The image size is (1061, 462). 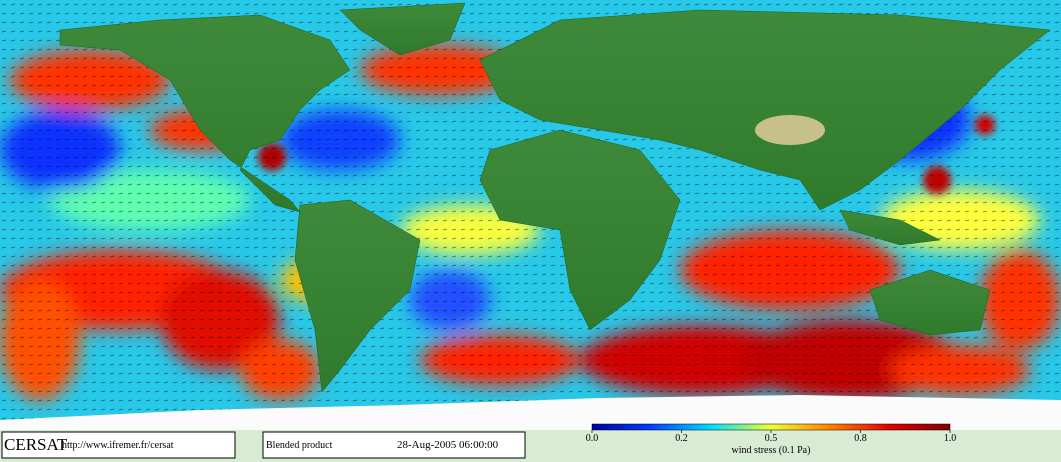 What do you see at coordinates (448, 445) in the screenshot?
I see `timestamp: 28-Aug-2005 06:00:00` at bounding box center [448, 445].